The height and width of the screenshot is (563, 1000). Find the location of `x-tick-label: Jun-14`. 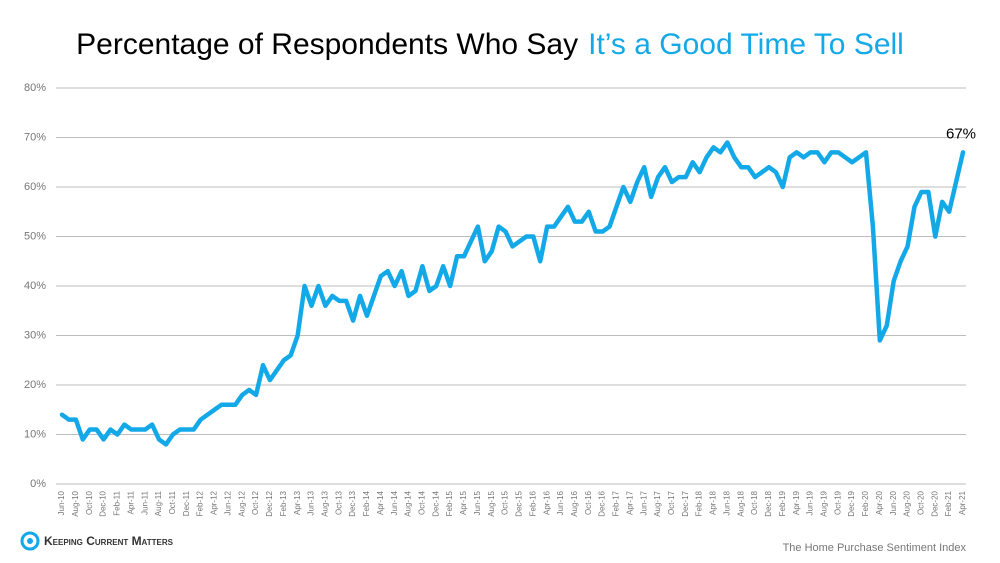

x-tick-label: Jun-14 is located at coordinates (394, 502).